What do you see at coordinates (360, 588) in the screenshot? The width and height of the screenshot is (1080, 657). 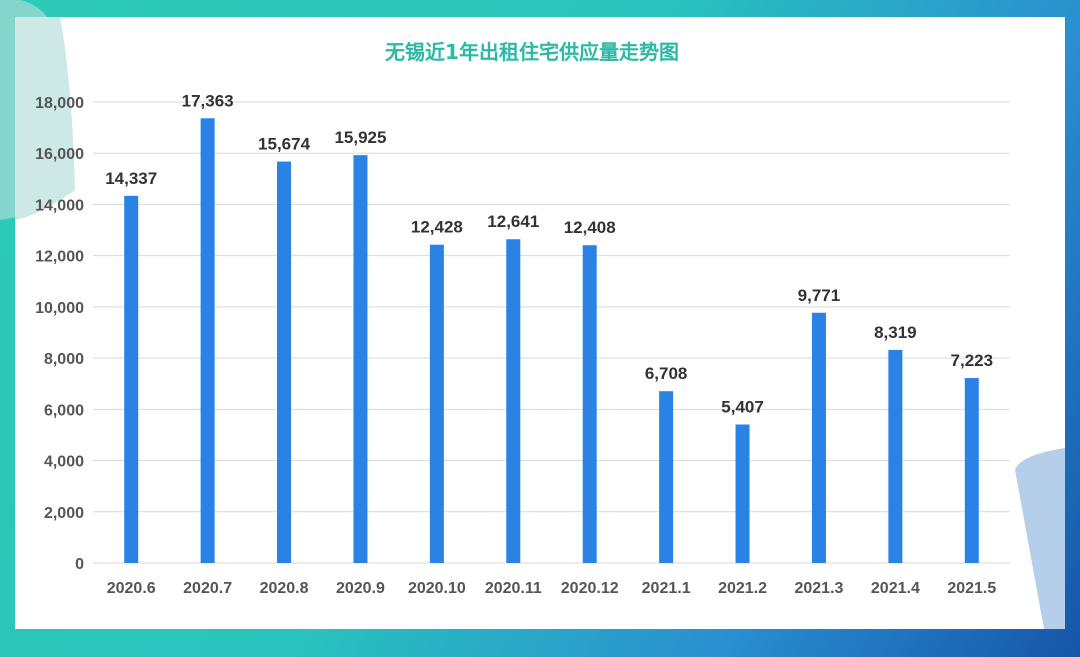 I see `x-tick-label: 2020.9` at bounding box center [360, 588].